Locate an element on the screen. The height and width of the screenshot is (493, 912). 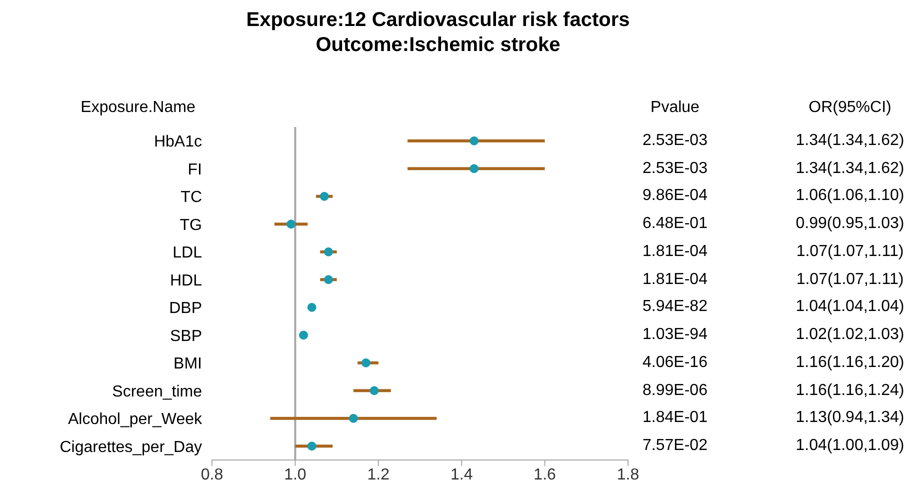
text: 6.48E-01 is located at coordinates (675, 224).